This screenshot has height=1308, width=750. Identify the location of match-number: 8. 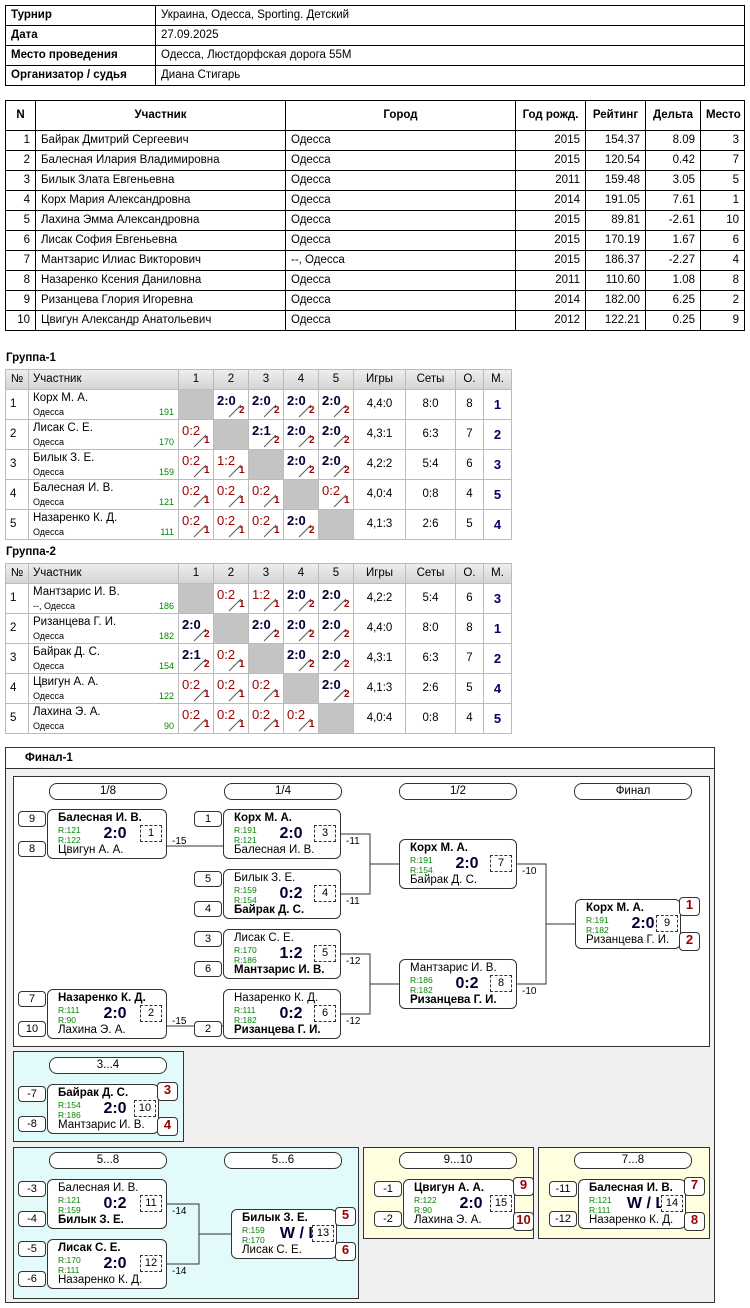
(501, 983).